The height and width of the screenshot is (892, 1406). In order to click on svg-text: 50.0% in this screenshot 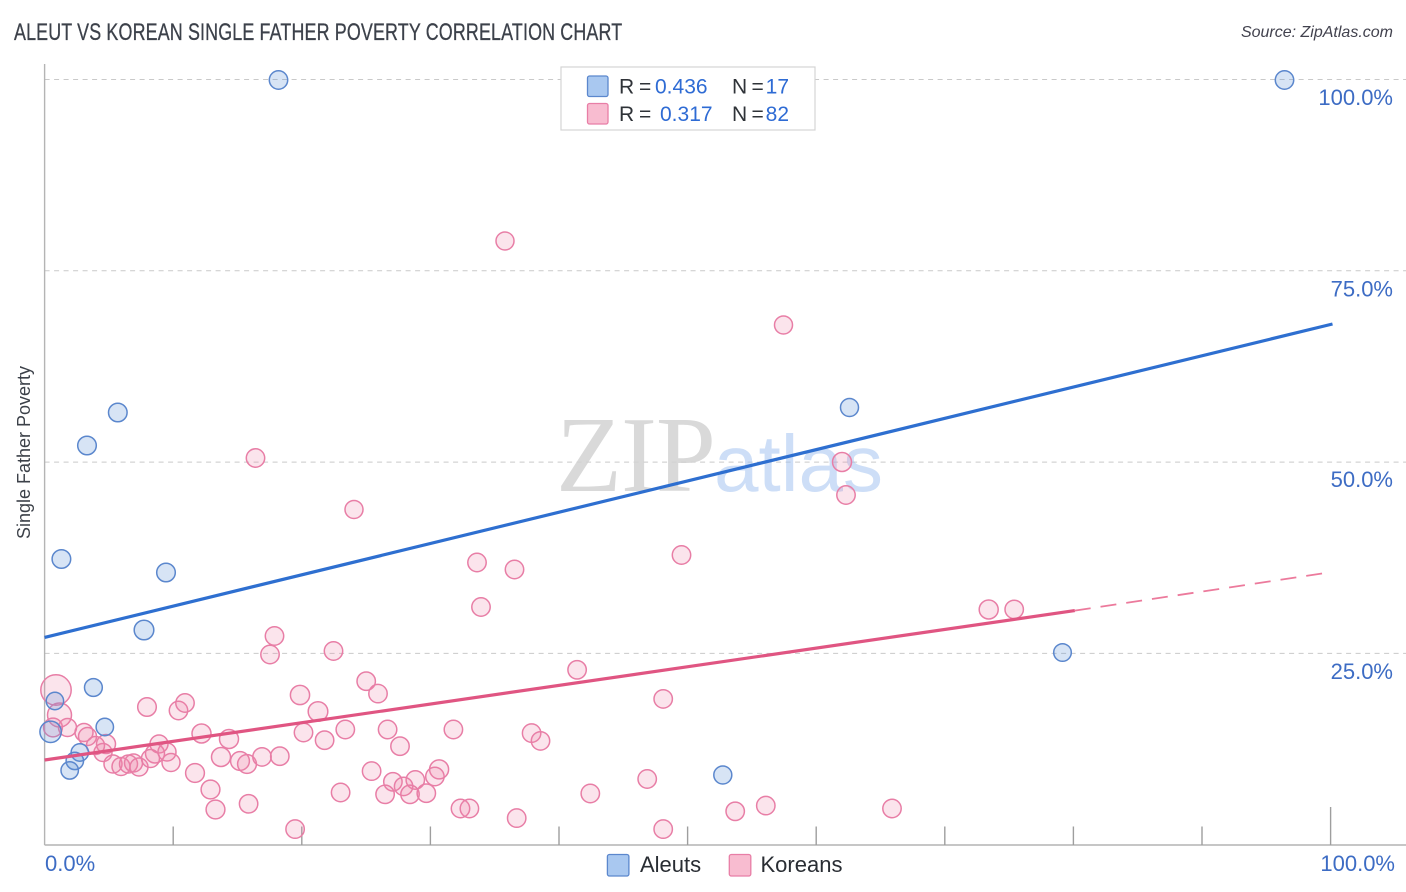, I will do `click(1362, 479)`.